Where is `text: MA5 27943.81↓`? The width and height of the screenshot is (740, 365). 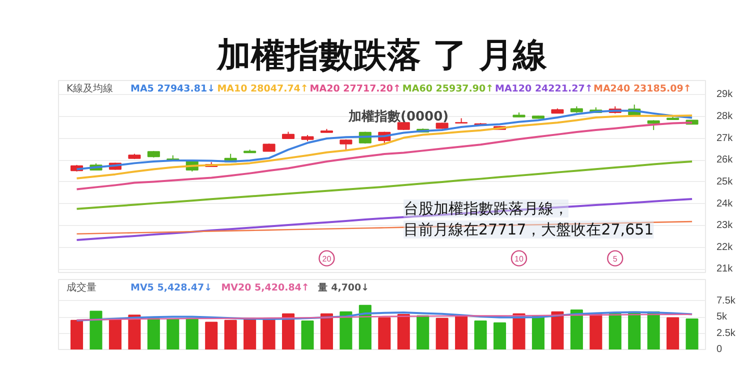 text: MA5 27943.81↓ is located at coordinates (173, 89).